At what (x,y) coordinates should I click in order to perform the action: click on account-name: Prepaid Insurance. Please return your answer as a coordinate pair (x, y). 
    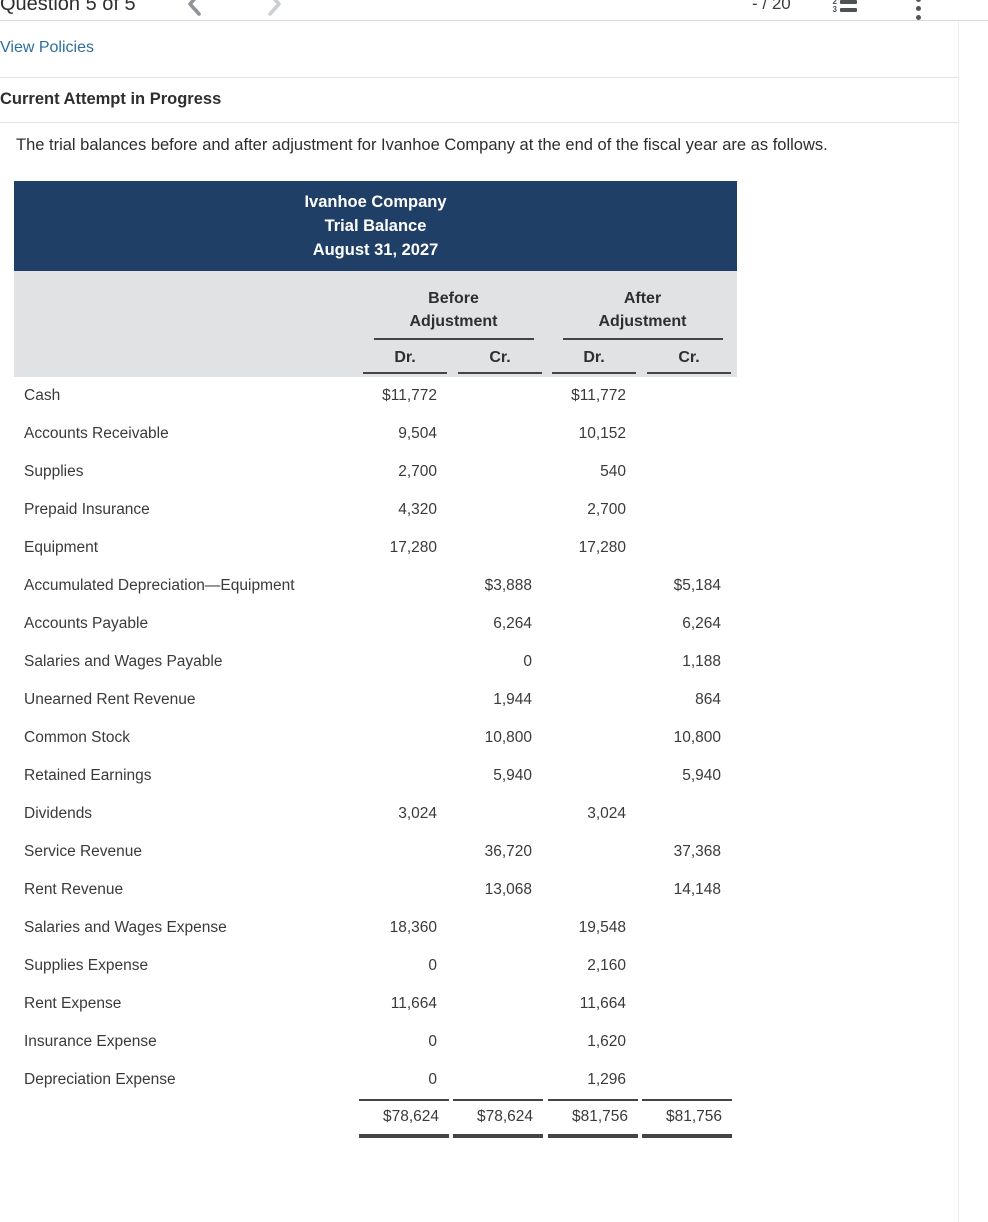
    Looking at the image, I should click on (87, 510).